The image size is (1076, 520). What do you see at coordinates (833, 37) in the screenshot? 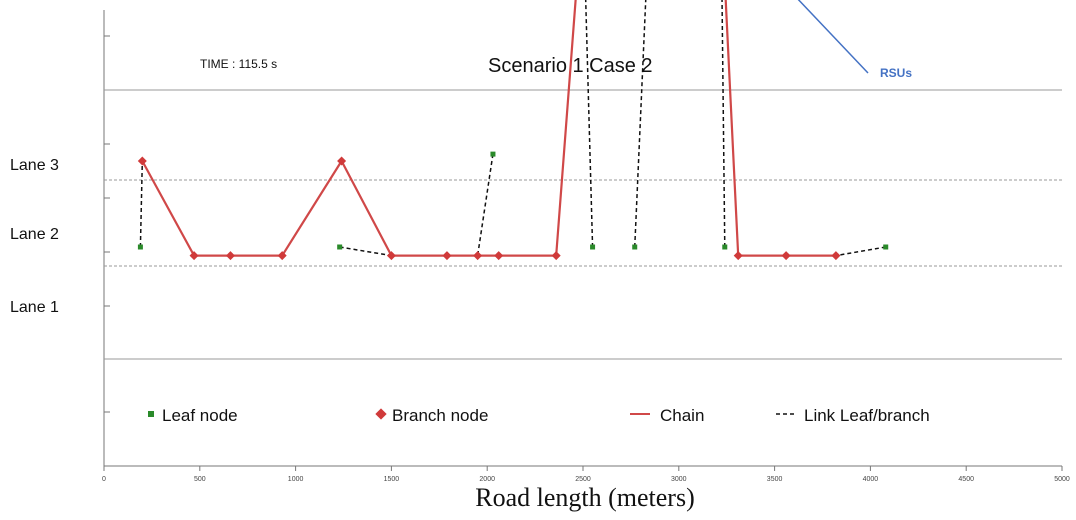
I see `rsu-arrow` at bounding box center [833, 37].